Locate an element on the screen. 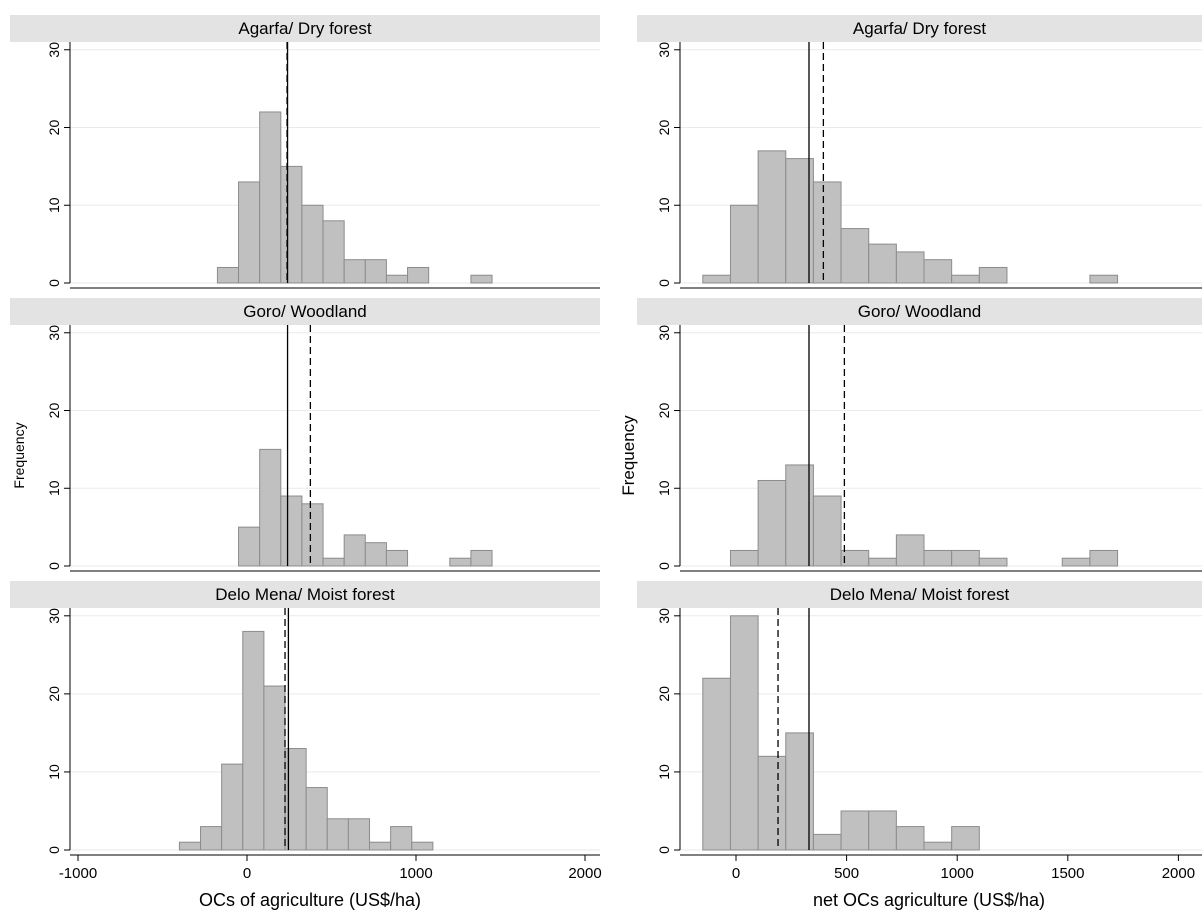  x-tick-label: -1000 is located at coordinates (78, 873).